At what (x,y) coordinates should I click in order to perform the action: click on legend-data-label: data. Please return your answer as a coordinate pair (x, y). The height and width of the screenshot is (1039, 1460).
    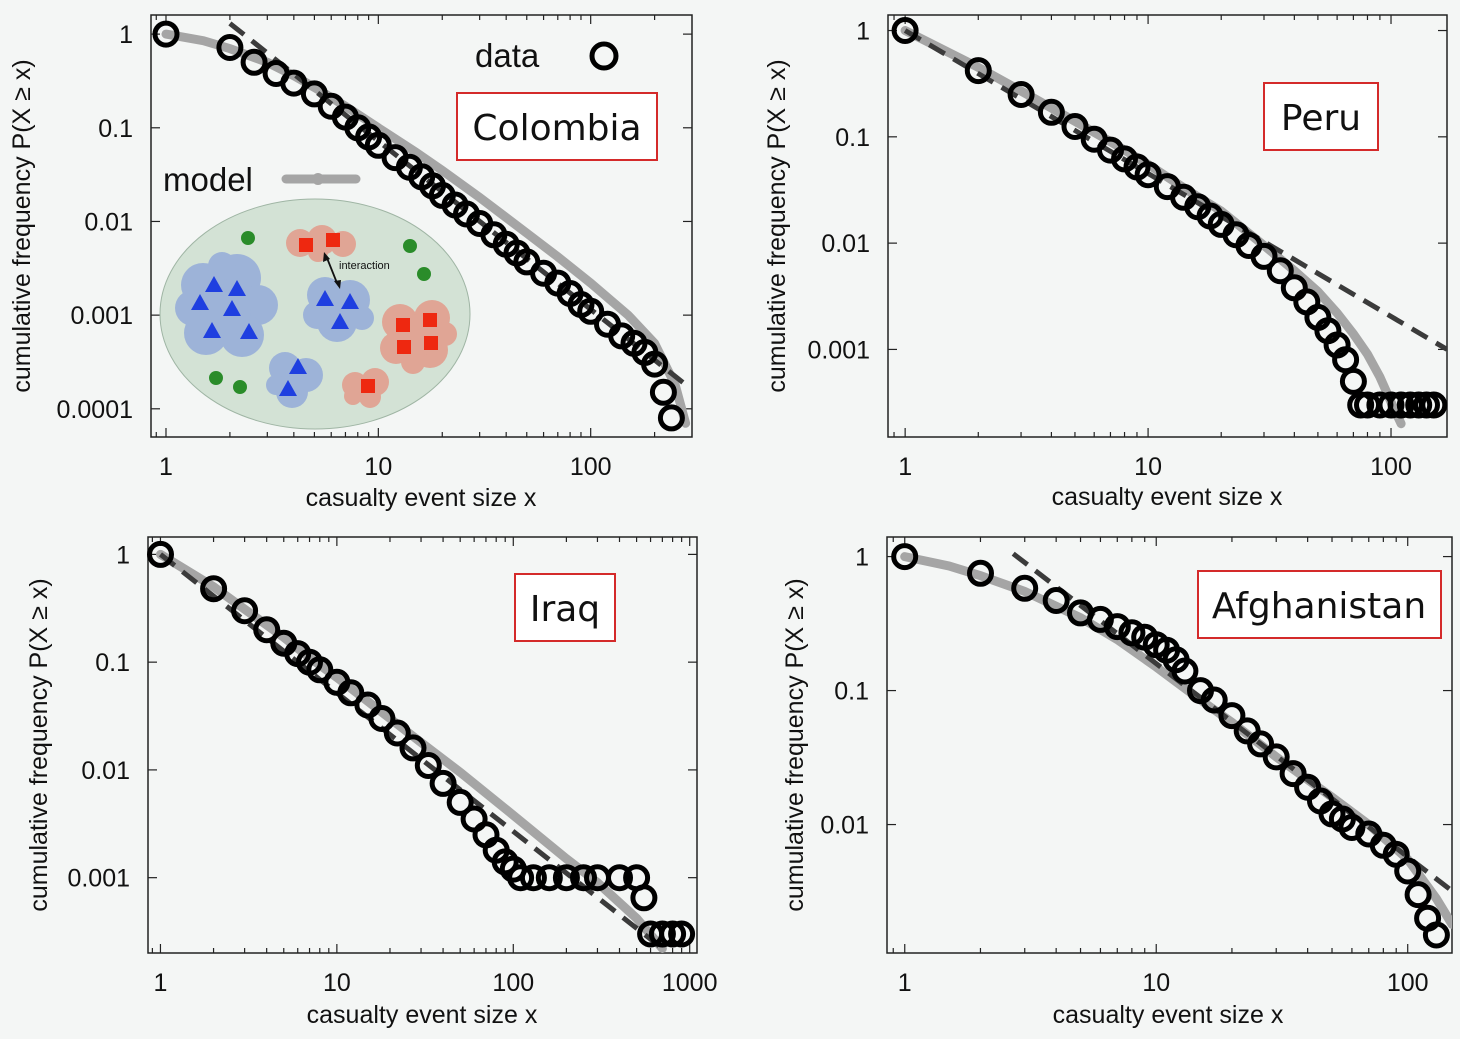
    Looking at the image, I should click on (507, 55).